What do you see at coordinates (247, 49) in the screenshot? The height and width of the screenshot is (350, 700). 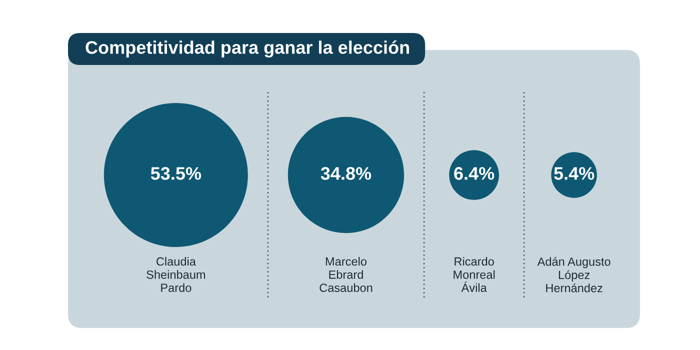 I see `text: Competitividad para ganar la elección` at bounding box center [247, 49].